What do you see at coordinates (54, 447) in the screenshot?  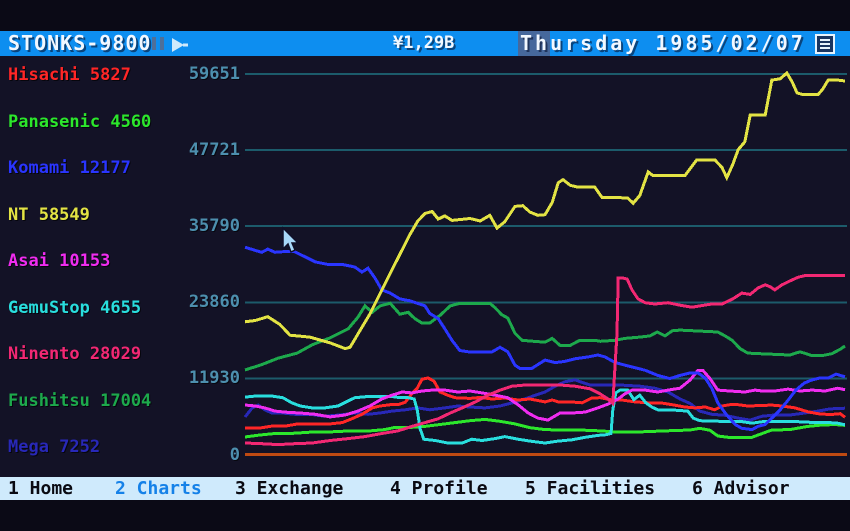 I see `watchlist-item-mega: Mega 7252` at bounding box center [54, 447].